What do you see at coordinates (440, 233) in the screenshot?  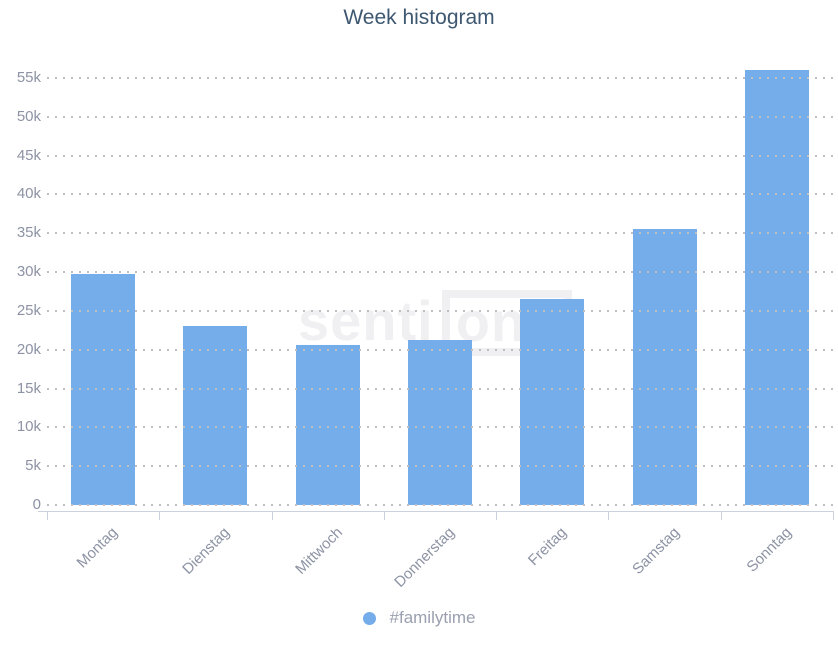 I see `gridline-35k` at bounding box center [440, 233].